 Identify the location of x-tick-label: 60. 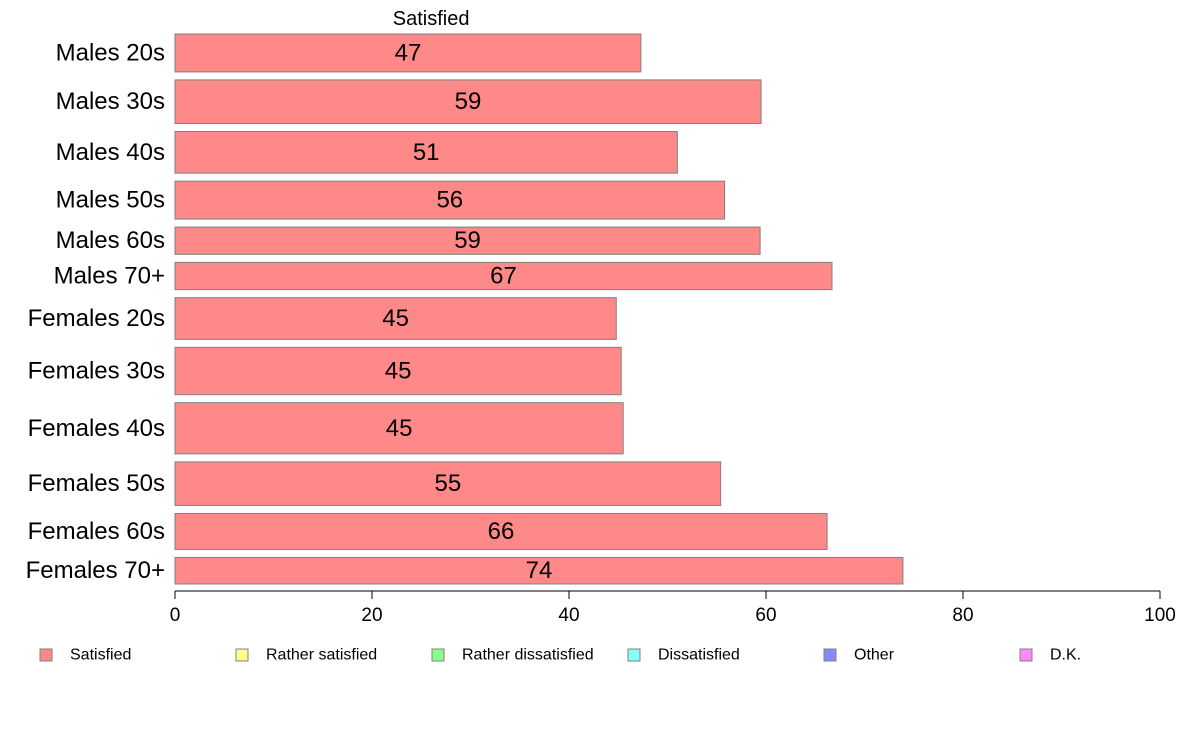
(765, 615).